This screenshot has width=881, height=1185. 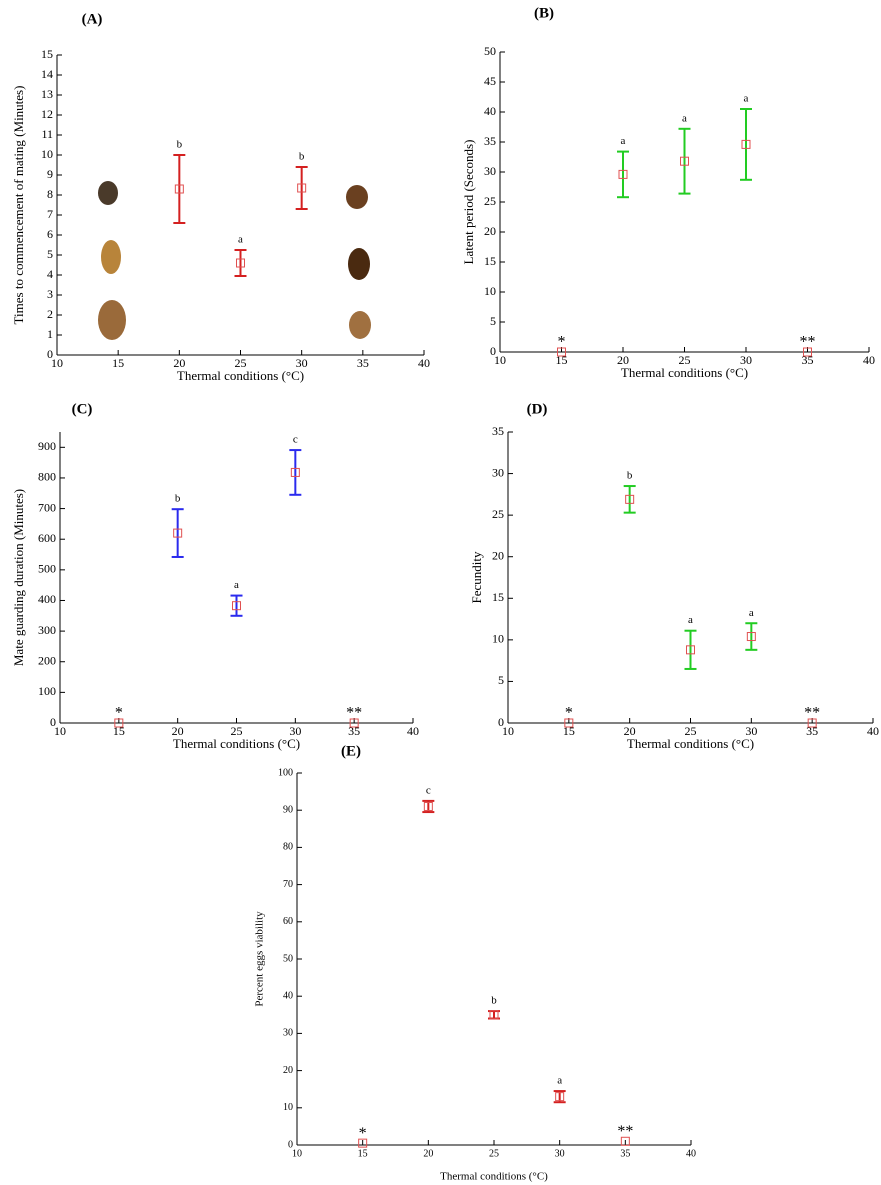 I want to click on y-tick-label: 8, so click(x=50, y=194).